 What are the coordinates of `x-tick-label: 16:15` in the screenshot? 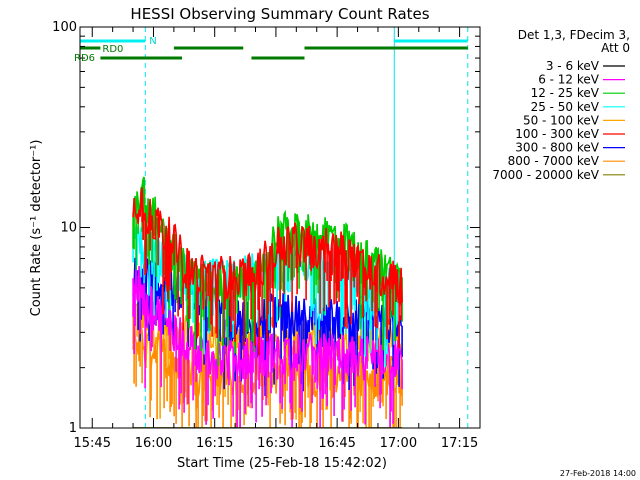 It's located at (214, 443).